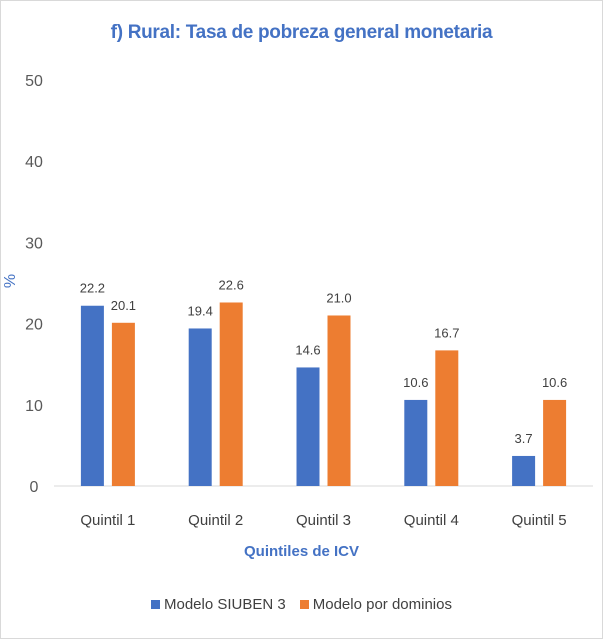 This screenshot has width=603, height=639. I want to click on y-tick-label: 20, so click(34, 325).